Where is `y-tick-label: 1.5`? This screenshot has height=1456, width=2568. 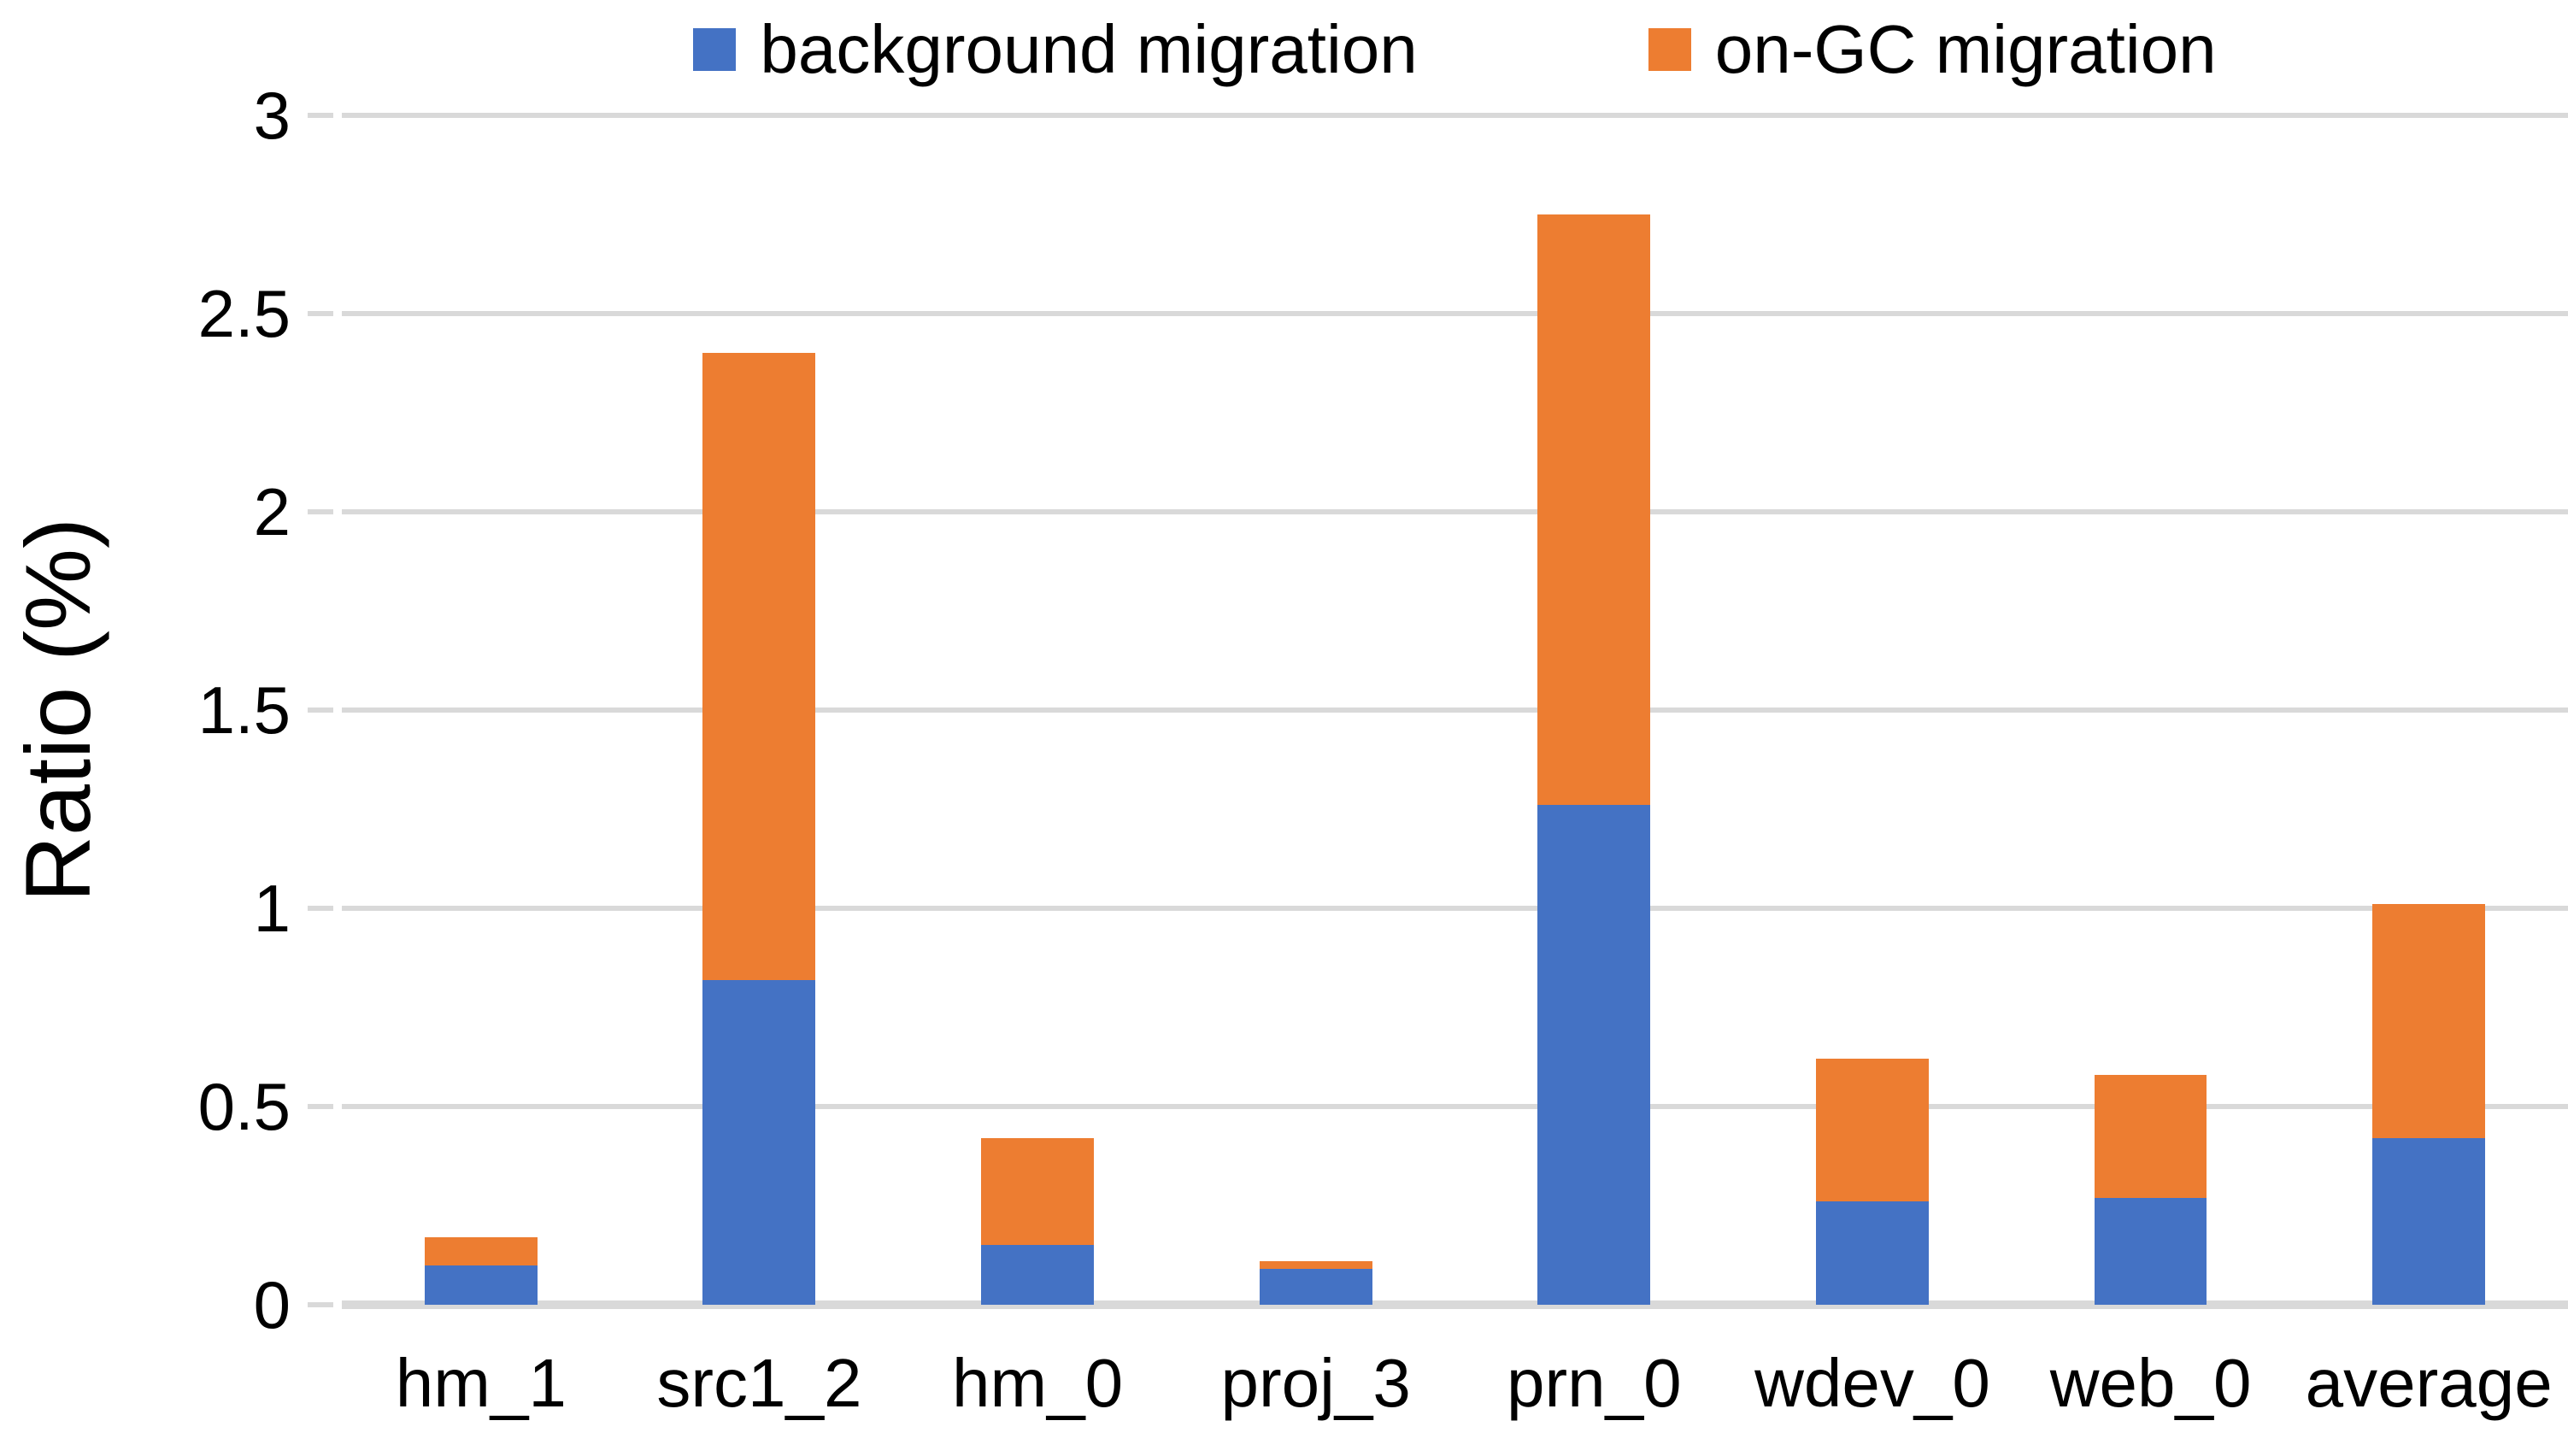 y-tick-label: 1.5 is located at coordinates (244, 710).